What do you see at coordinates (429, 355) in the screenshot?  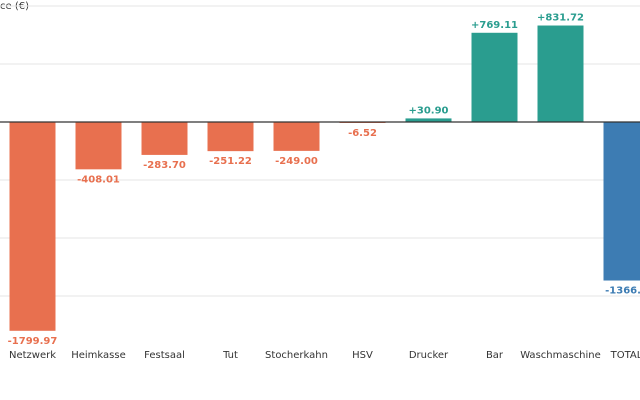 I see `x-tick-label: Drucker` at bounding box center [429, 355].